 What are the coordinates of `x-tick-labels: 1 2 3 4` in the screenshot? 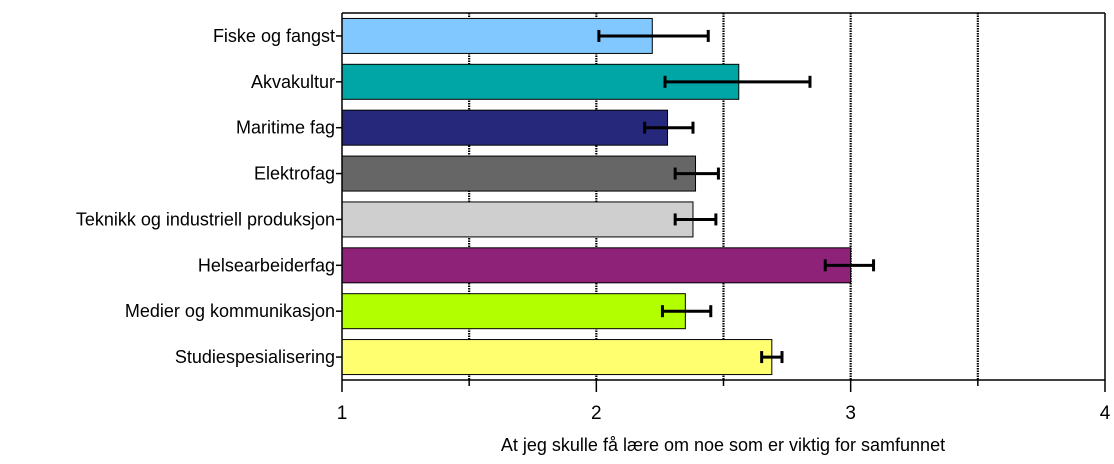 It's located at (724, 413).